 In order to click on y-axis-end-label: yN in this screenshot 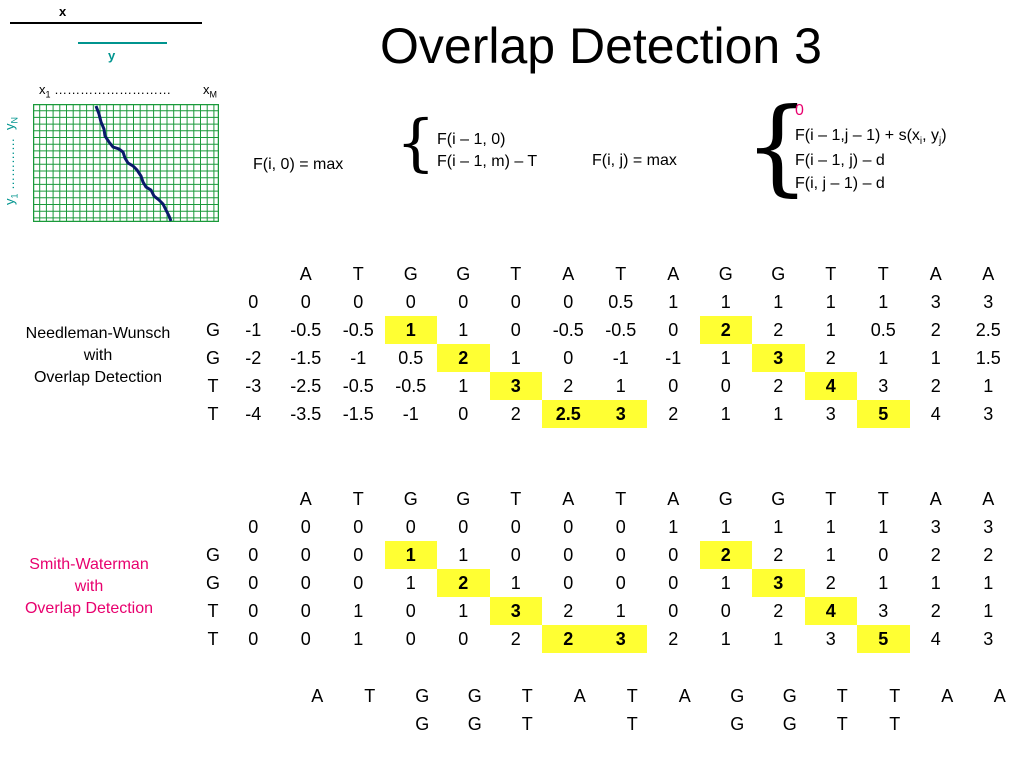, I will do `click(11, 123)`.